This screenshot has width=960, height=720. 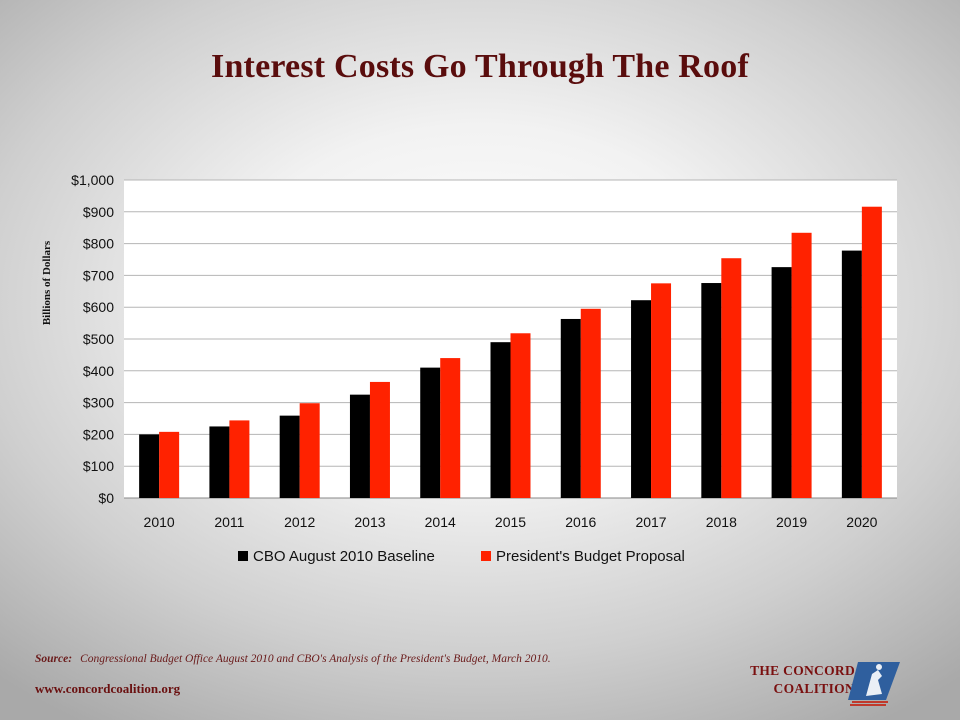 What do you see at coordinates (169, 464) in the screenshot?
I see `bar-presidents-budget-2010` at bounding box center [169, 464].